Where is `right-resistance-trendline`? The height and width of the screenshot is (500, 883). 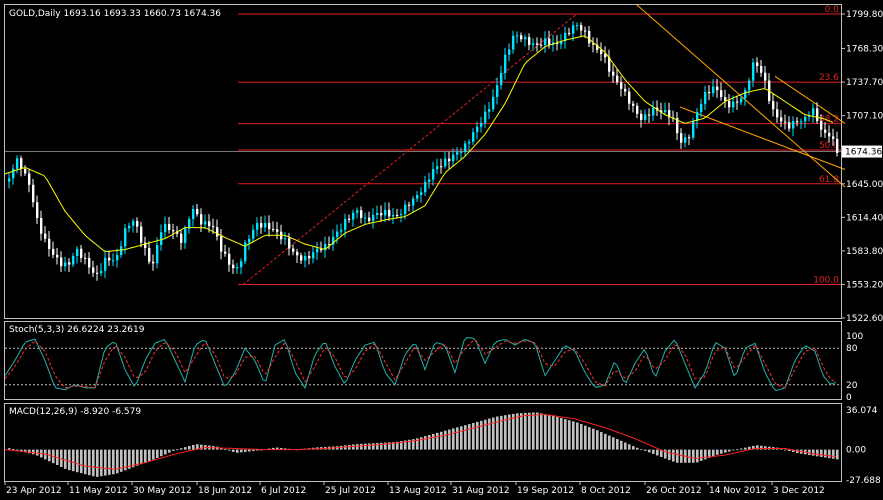
right-resistance-trendline is located at coordinates (810, 99).